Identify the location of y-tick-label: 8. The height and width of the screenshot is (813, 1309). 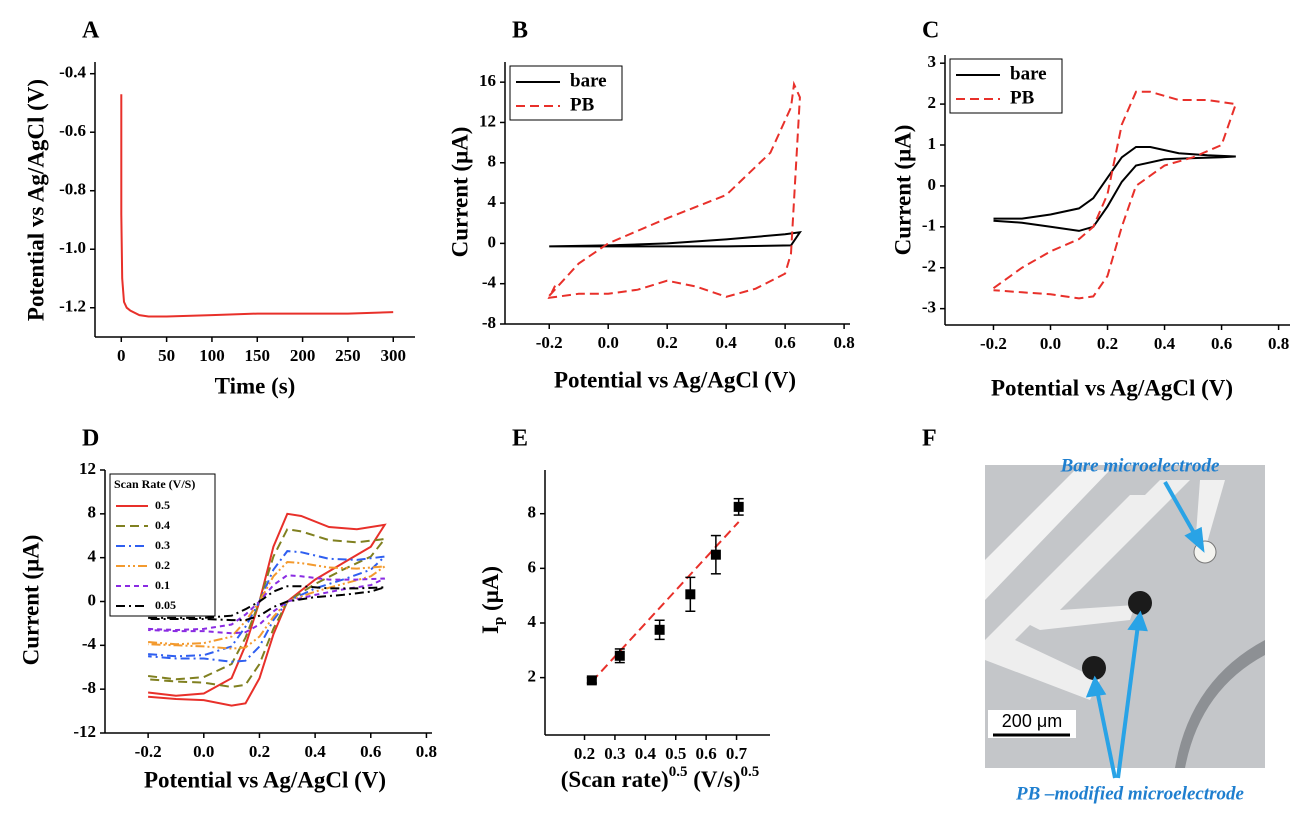
(532, 512).